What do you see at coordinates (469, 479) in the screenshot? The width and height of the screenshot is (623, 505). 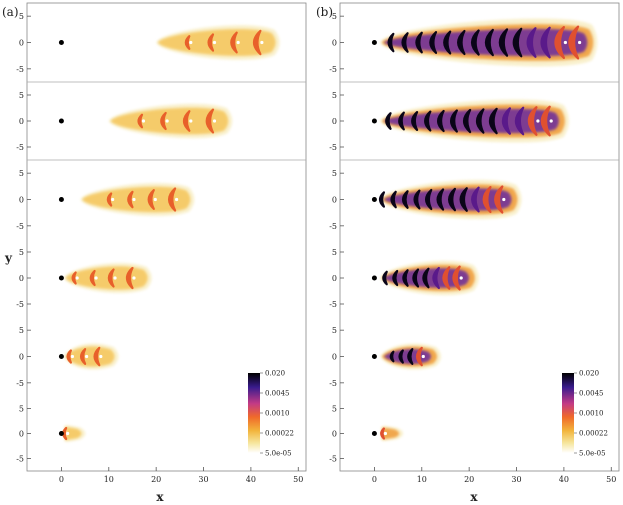 I see `x-tick-label: 20` at bounding box center [469, 479].